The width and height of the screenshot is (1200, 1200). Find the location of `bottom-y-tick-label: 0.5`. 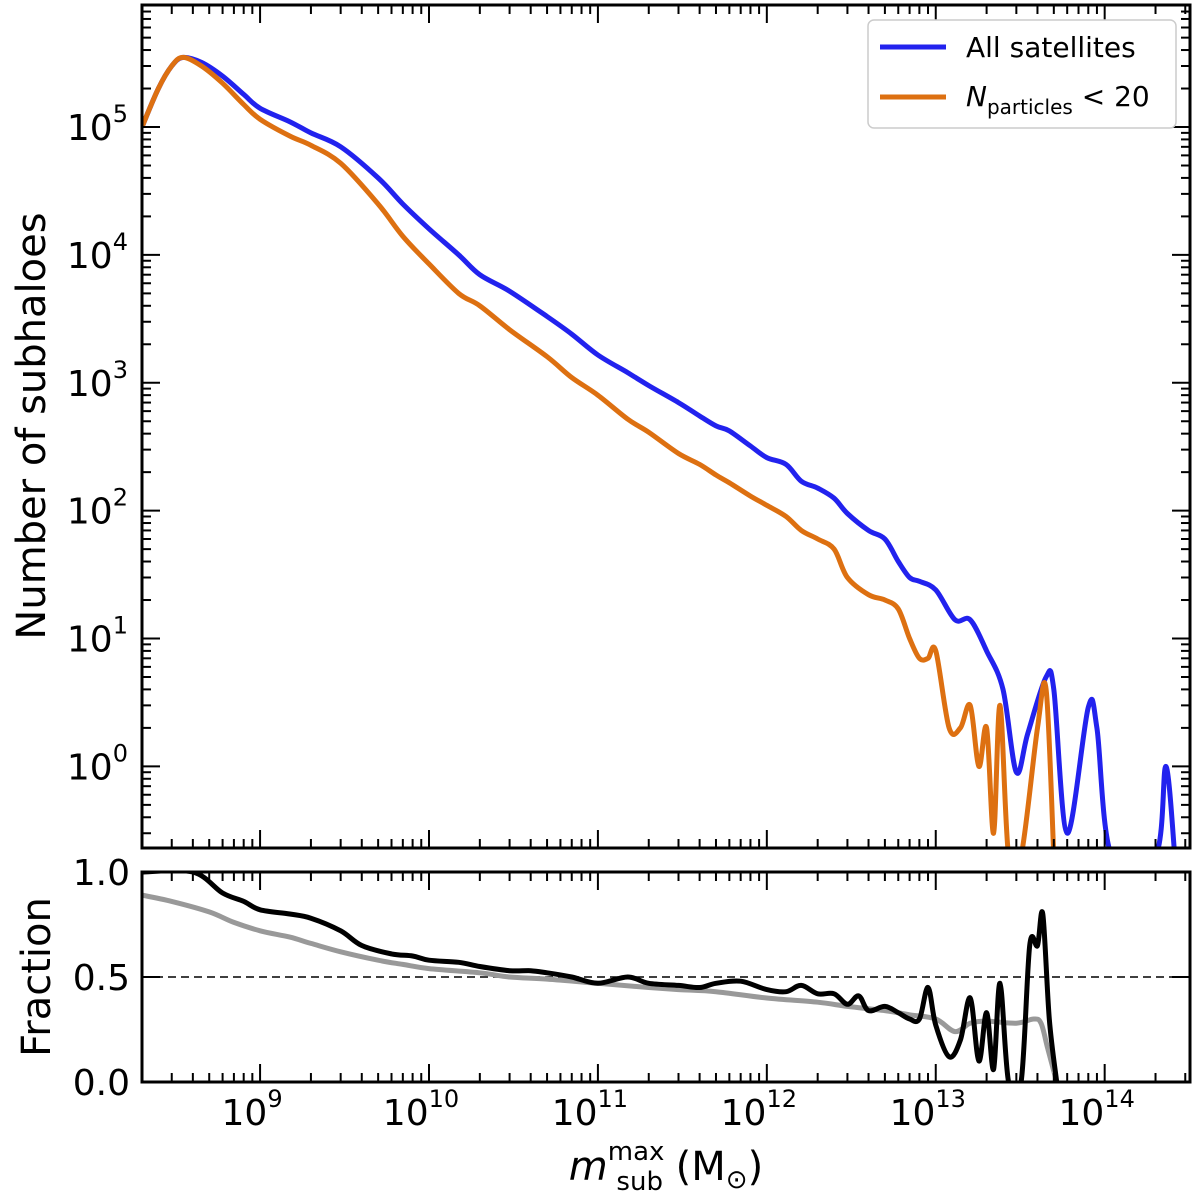

bottom-y-tick-label: 0.5 is located at coordinates (101, 978).